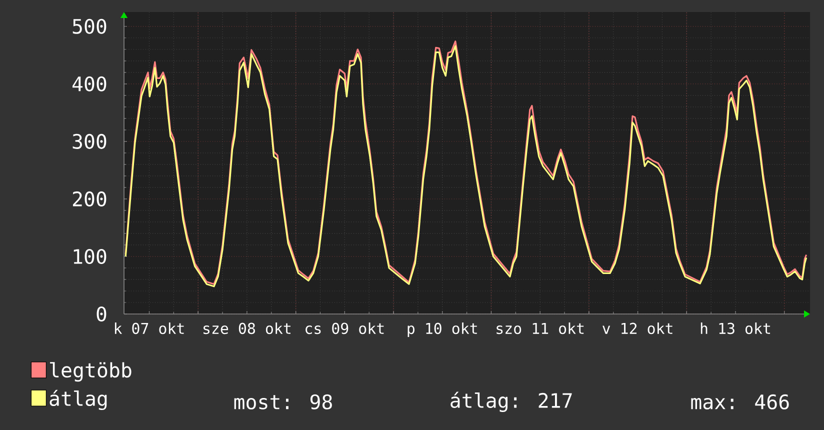  I want to click on x-tick-label: k 07 okt, so click(149, 328).